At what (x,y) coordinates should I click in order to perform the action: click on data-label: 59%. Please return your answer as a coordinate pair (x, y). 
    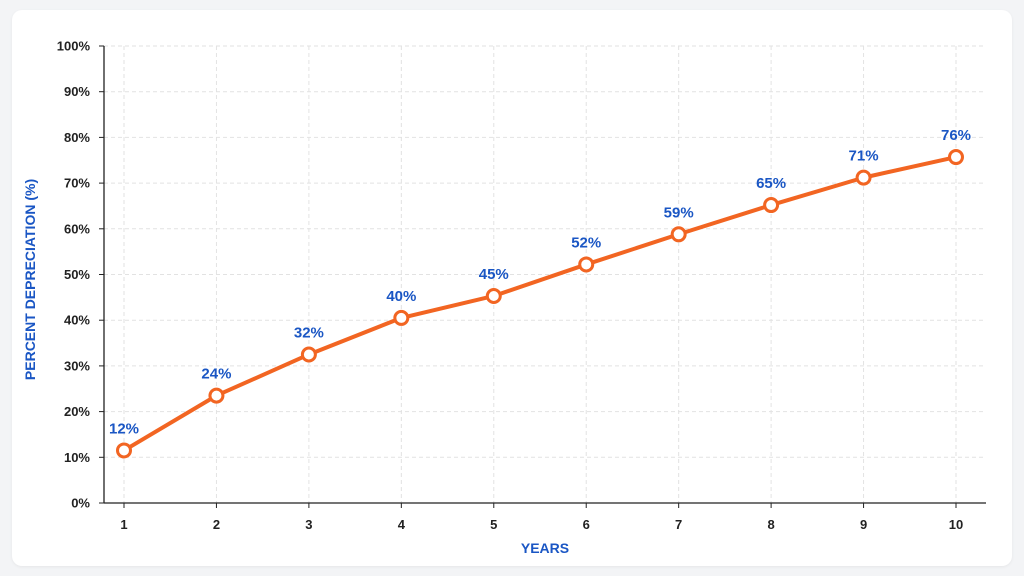
    Looking at the image, I should click on (679, 212).